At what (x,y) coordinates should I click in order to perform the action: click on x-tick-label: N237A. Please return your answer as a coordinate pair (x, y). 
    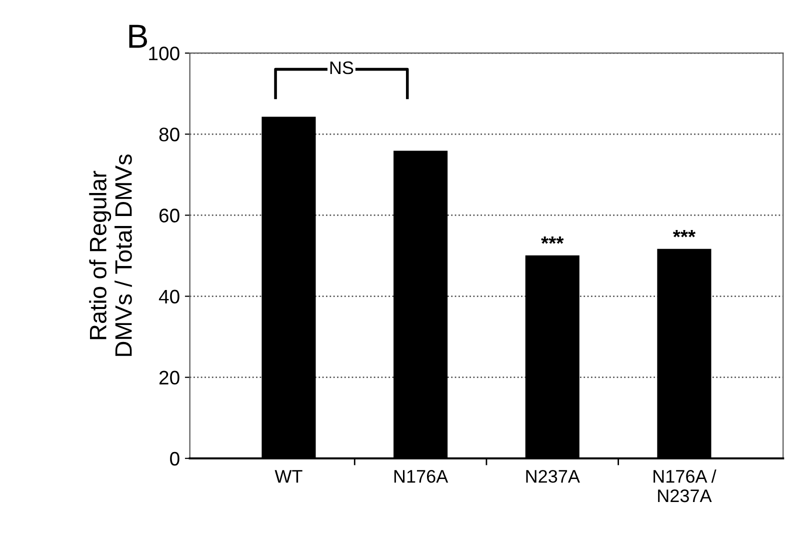
    Looking at the image, I should click on (553, 476).